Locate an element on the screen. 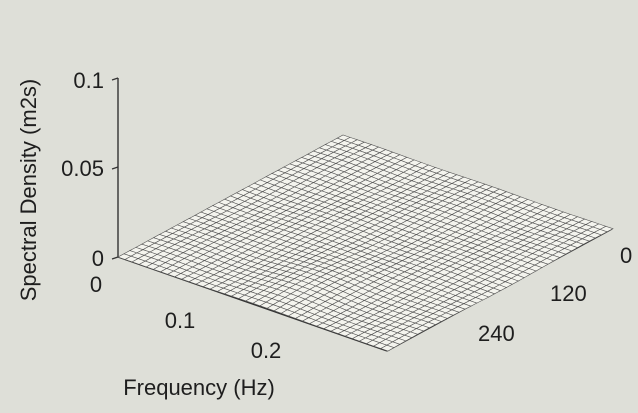 Image resolution: width=638 pixels, height=413 pixels. freq-tick-label-0.1: 0.1 is located at coordinates (180, 320).